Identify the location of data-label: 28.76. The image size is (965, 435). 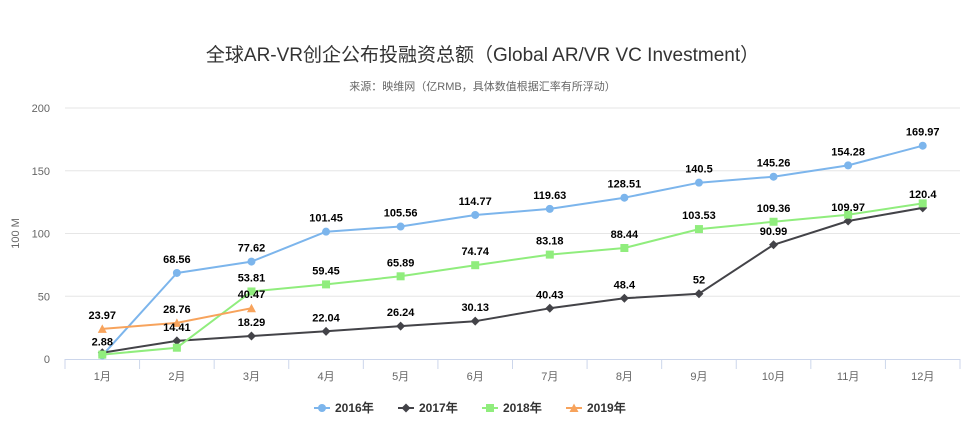
(177, 310).